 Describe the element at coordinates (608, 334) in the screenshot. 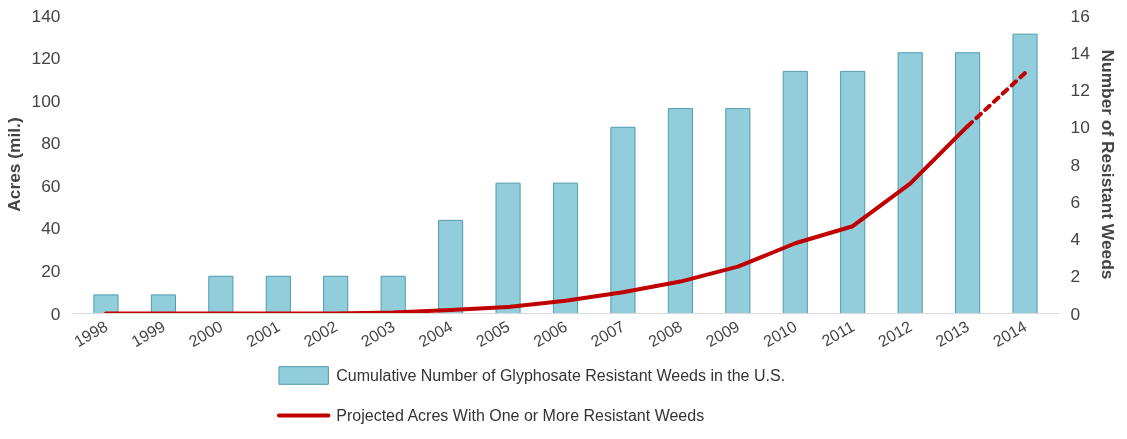

I see `x-tick-label: 2007` at that location.